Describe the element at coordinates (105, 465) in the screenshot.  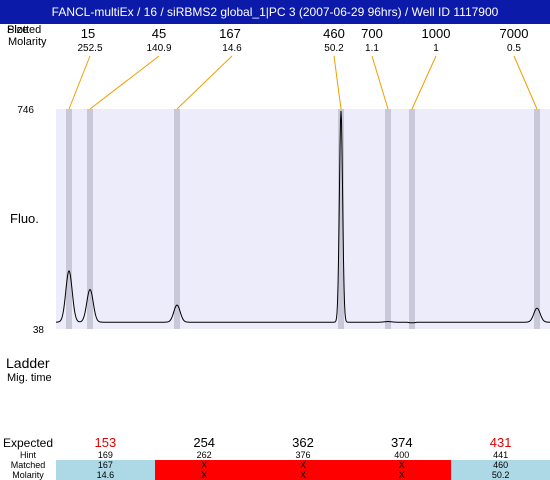
I see `matched-cell: 167` at that location.